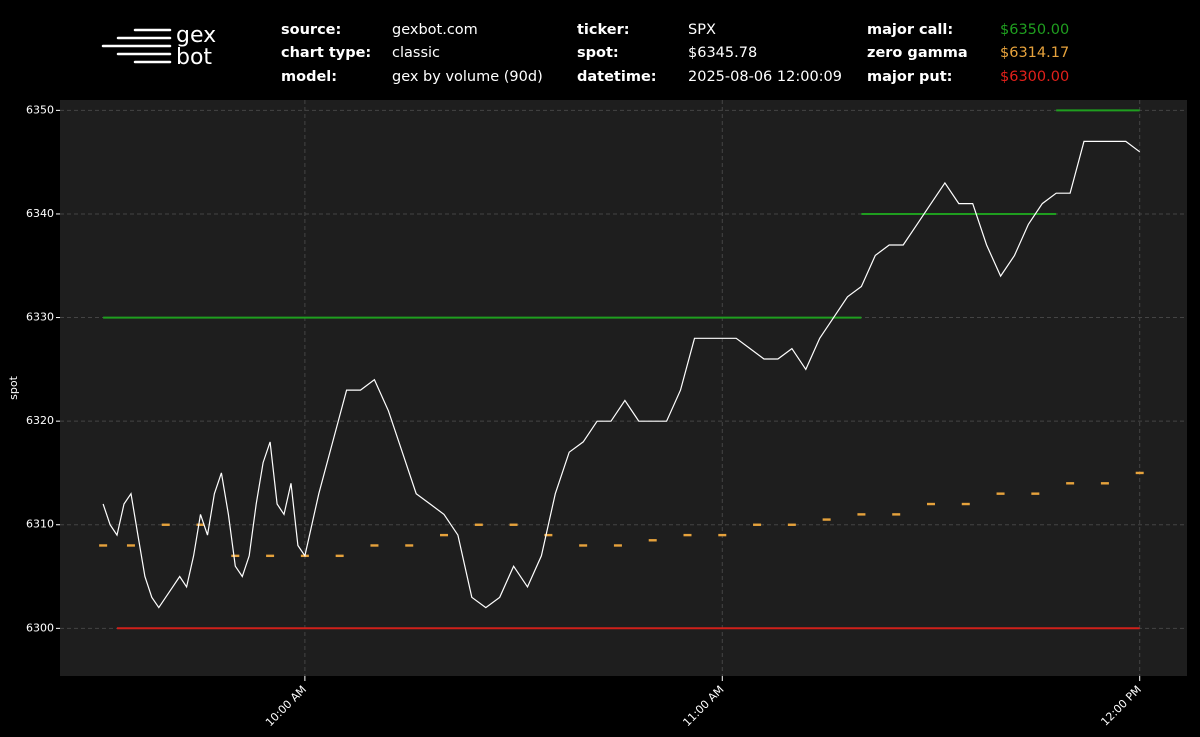  I want to click on y-axis-label: spot, so click(13, 387).